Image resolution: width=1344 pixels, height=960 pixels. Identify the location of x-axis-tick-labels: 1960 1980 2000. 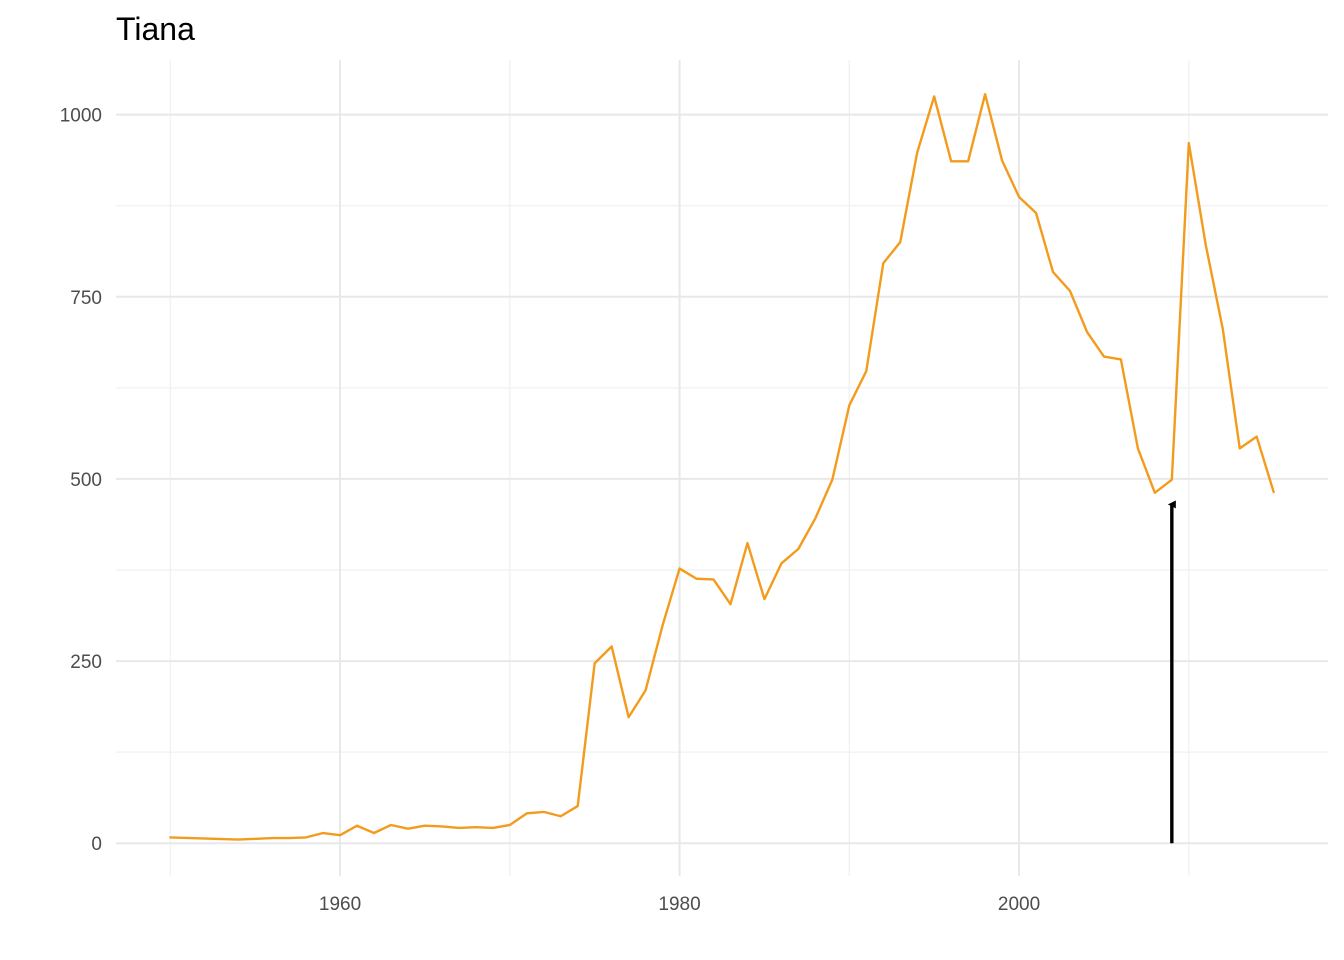
(679, 904).